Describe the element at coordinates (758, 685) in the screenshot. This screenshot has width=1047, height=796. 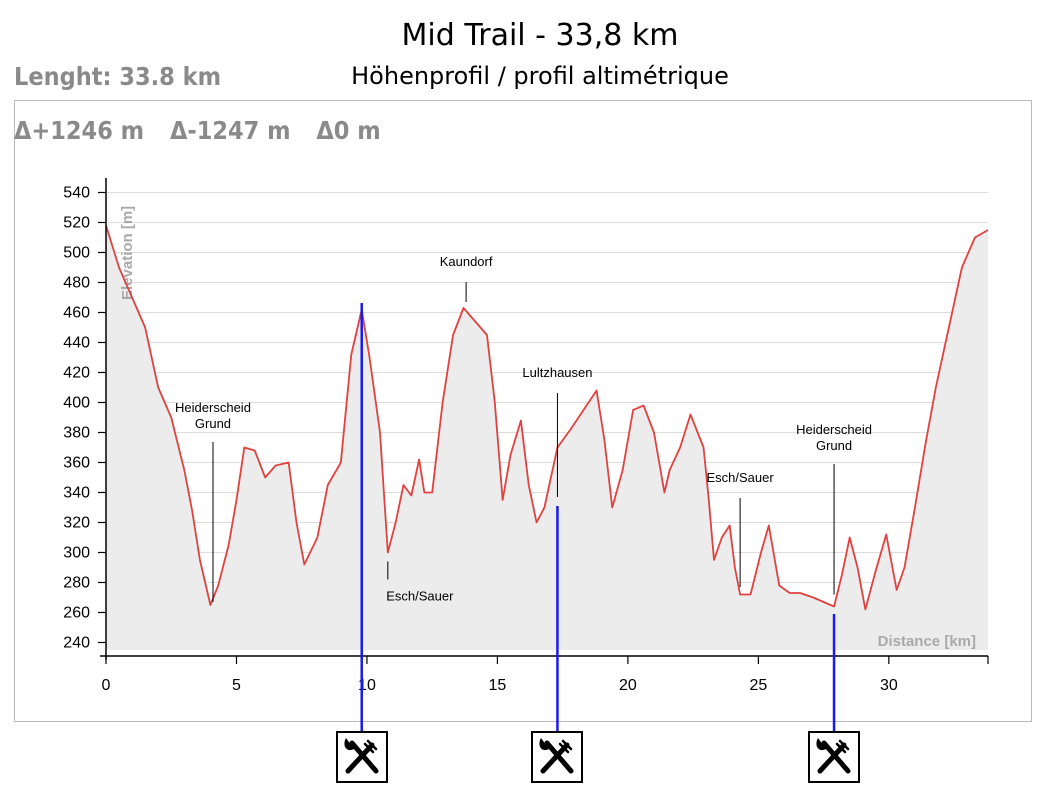
I see `x-tick-label: 25` at that location.